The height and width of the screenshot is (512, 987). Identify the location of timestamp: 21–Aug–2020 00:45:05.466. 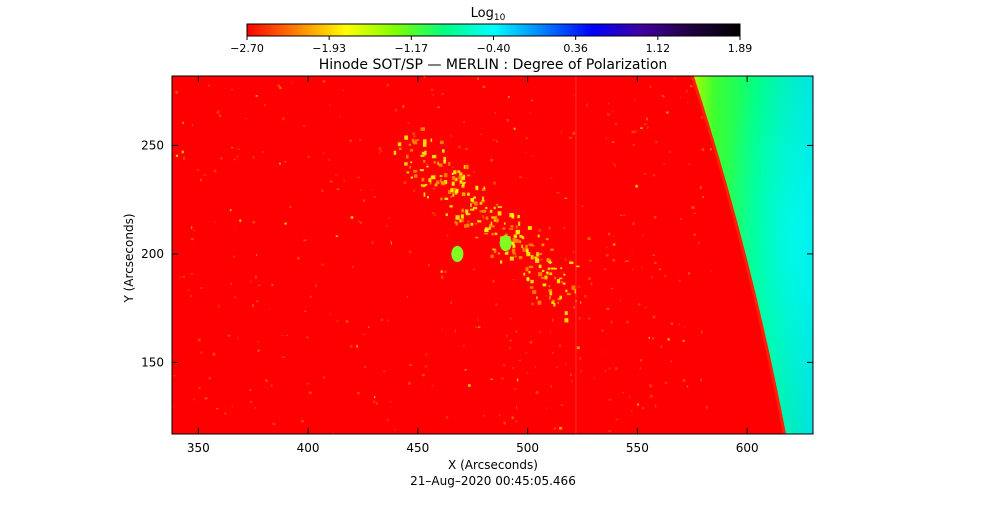
(493, 481).